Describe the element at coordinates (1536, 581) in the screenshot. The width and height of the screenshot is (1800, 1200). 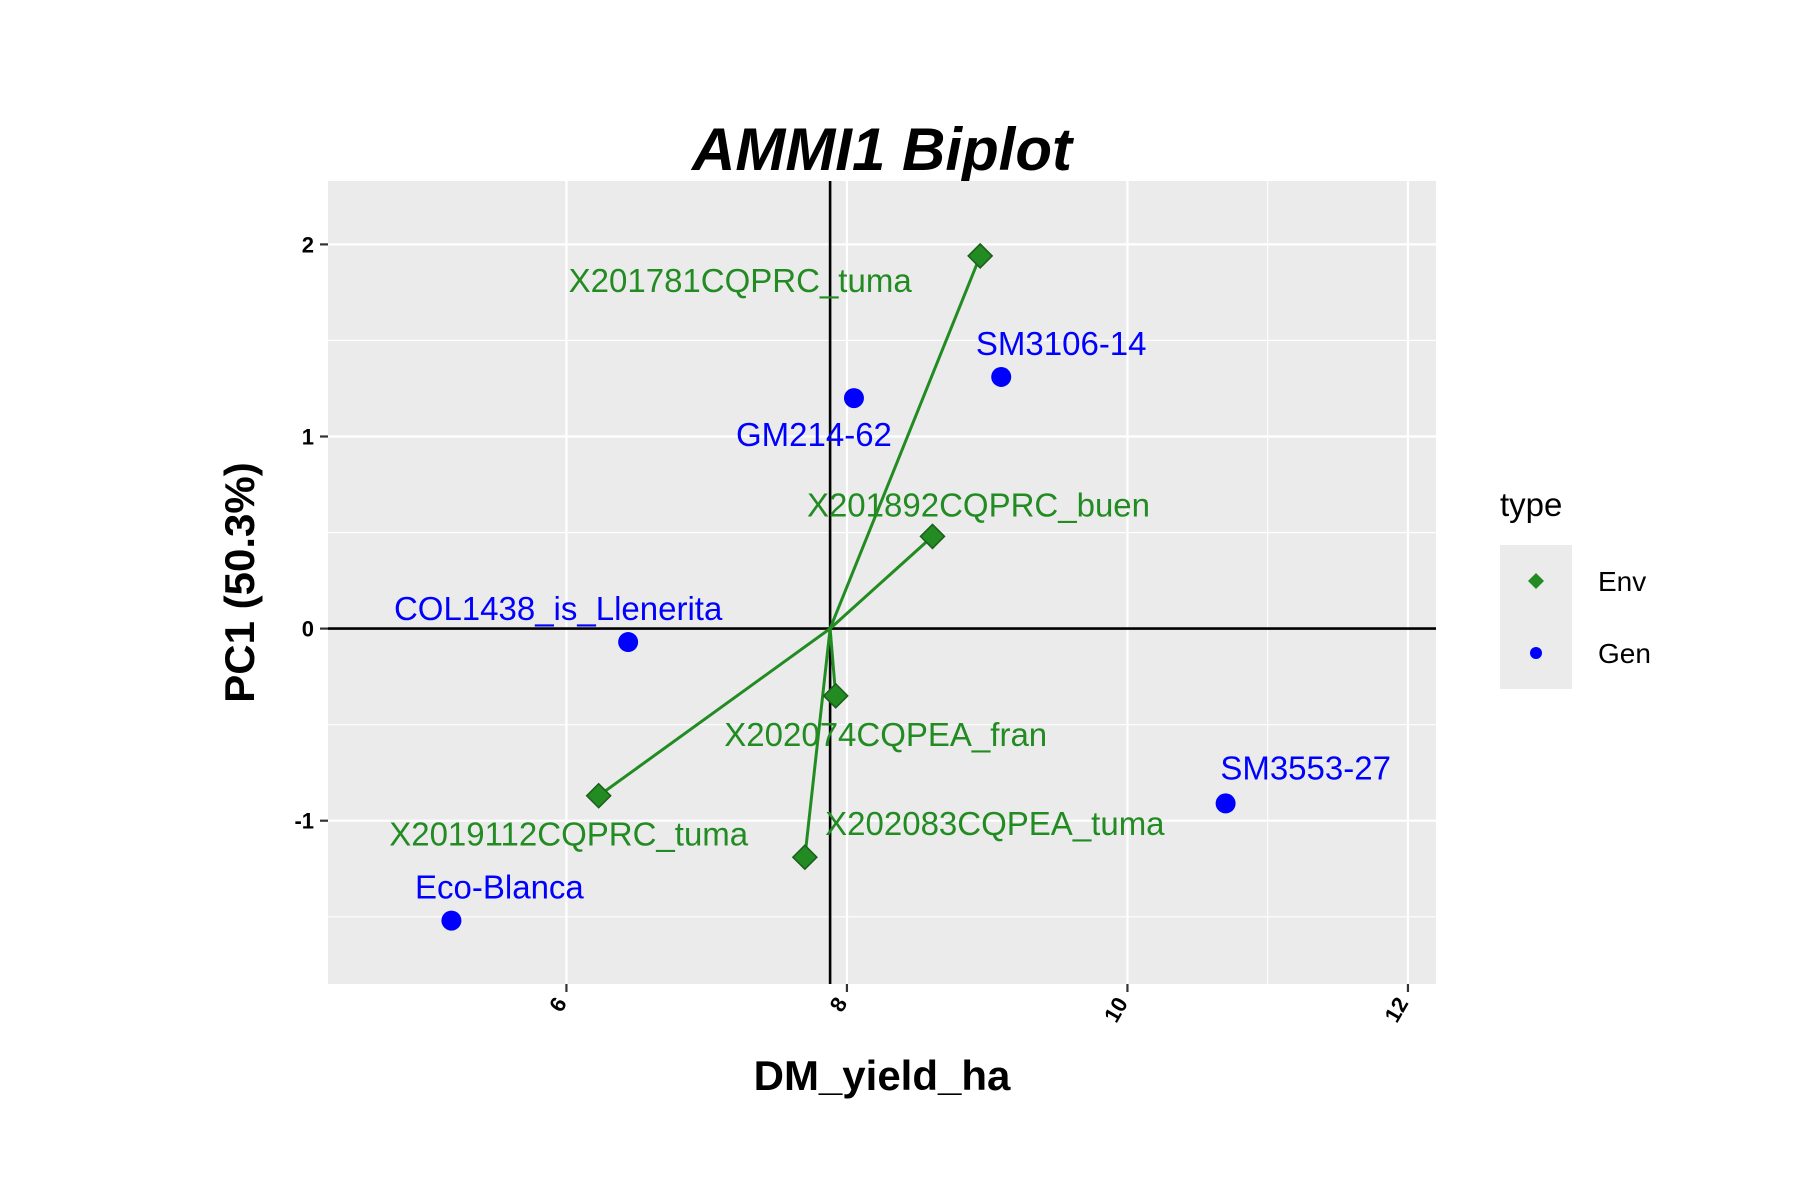
I see `legend-diamond-icon` at that location.